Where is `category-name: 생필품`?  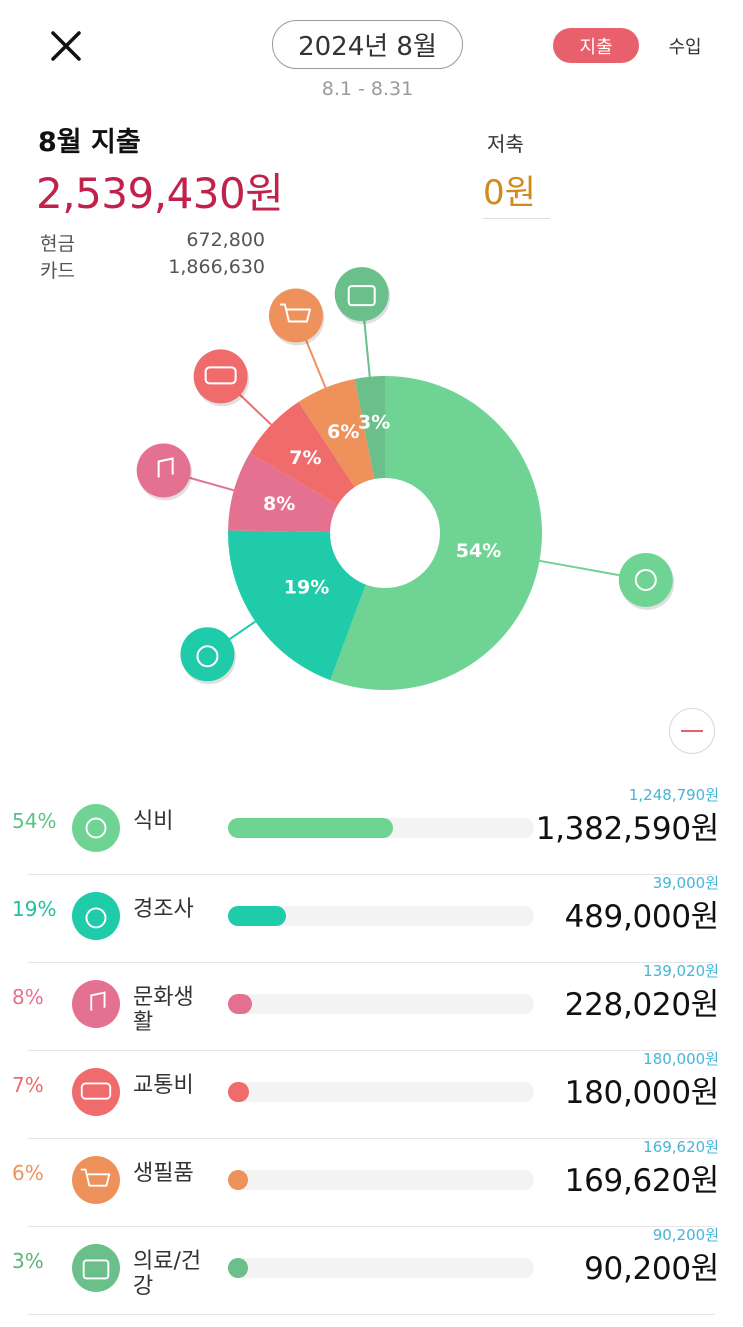 category-name: 생필품 is located at coordinates (163, 1173).